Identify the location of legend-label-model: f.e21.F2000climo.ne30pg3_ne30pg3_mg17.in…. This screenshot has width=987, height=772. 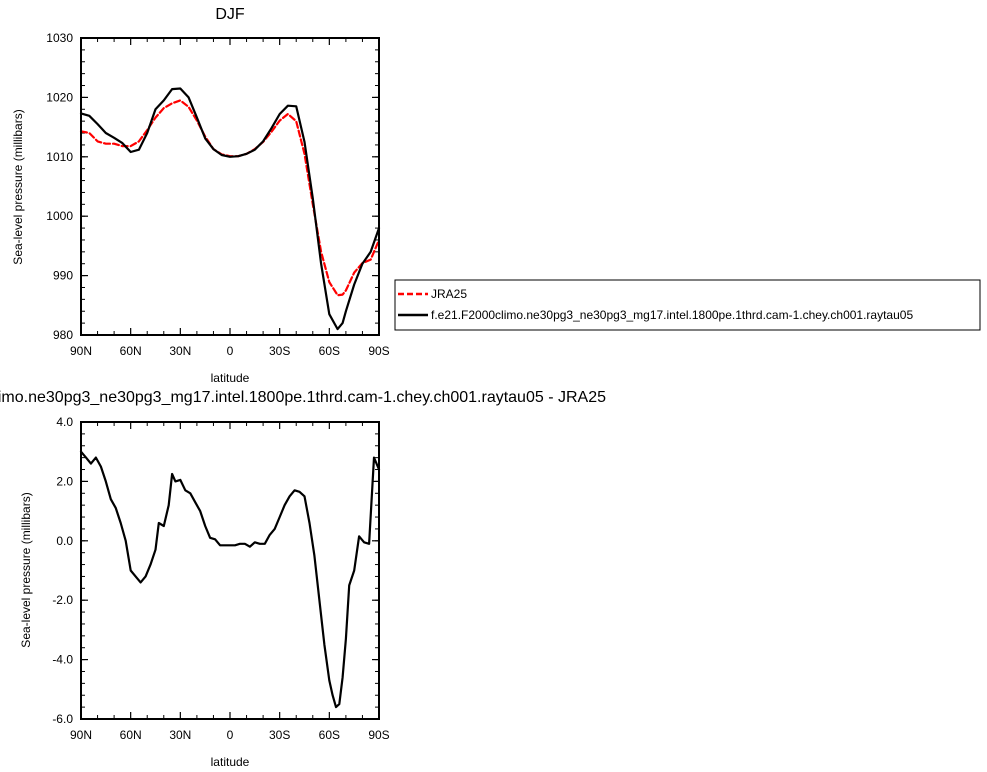
(672, 315).